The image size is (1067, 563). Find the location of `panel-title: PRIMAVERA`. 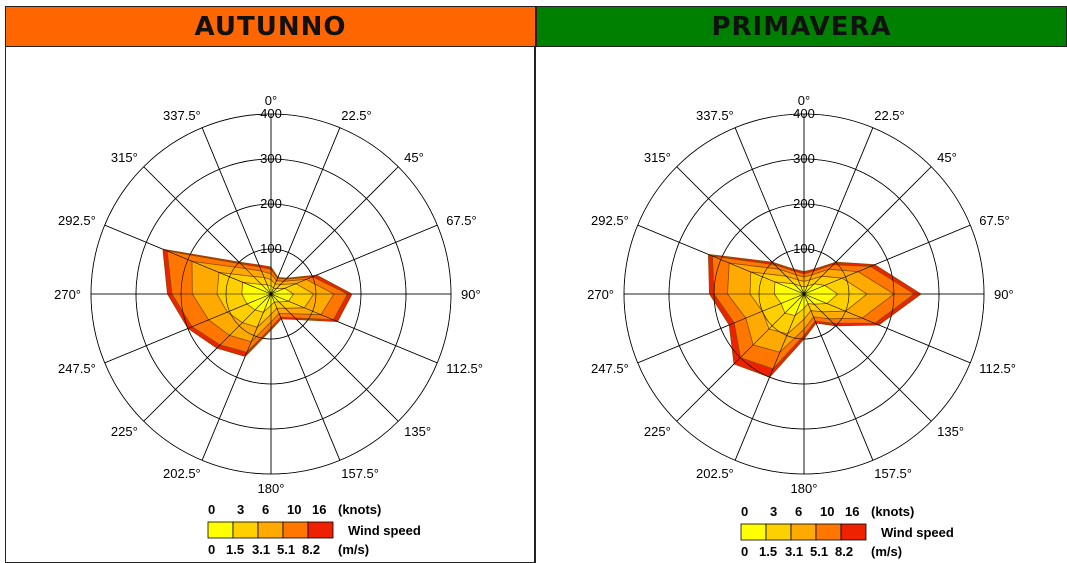

panel-title: PRIMAVERA is located at coordinates (801, 26).